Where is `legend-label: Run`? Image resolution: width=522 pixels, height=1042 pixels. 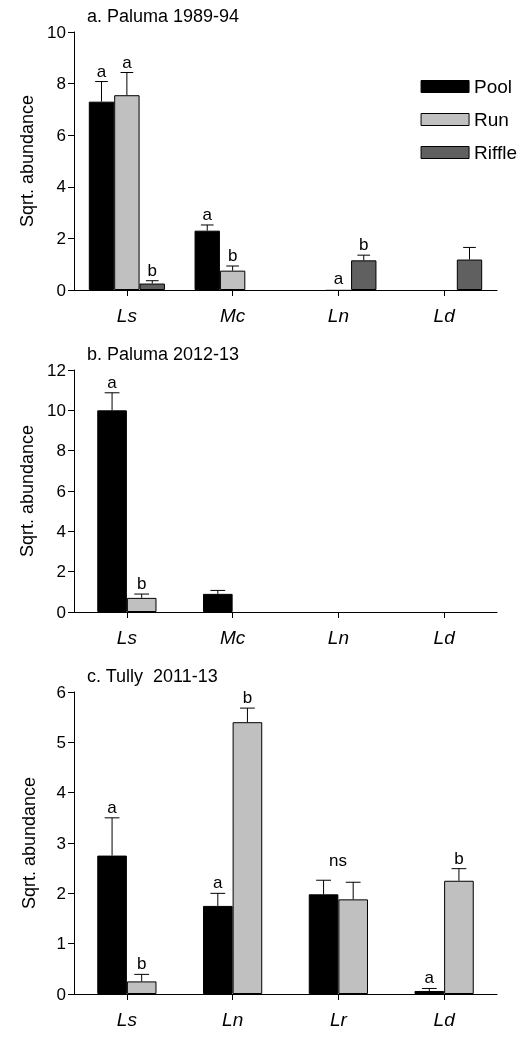
legend-label: Run is located at coordinates (491, 119).